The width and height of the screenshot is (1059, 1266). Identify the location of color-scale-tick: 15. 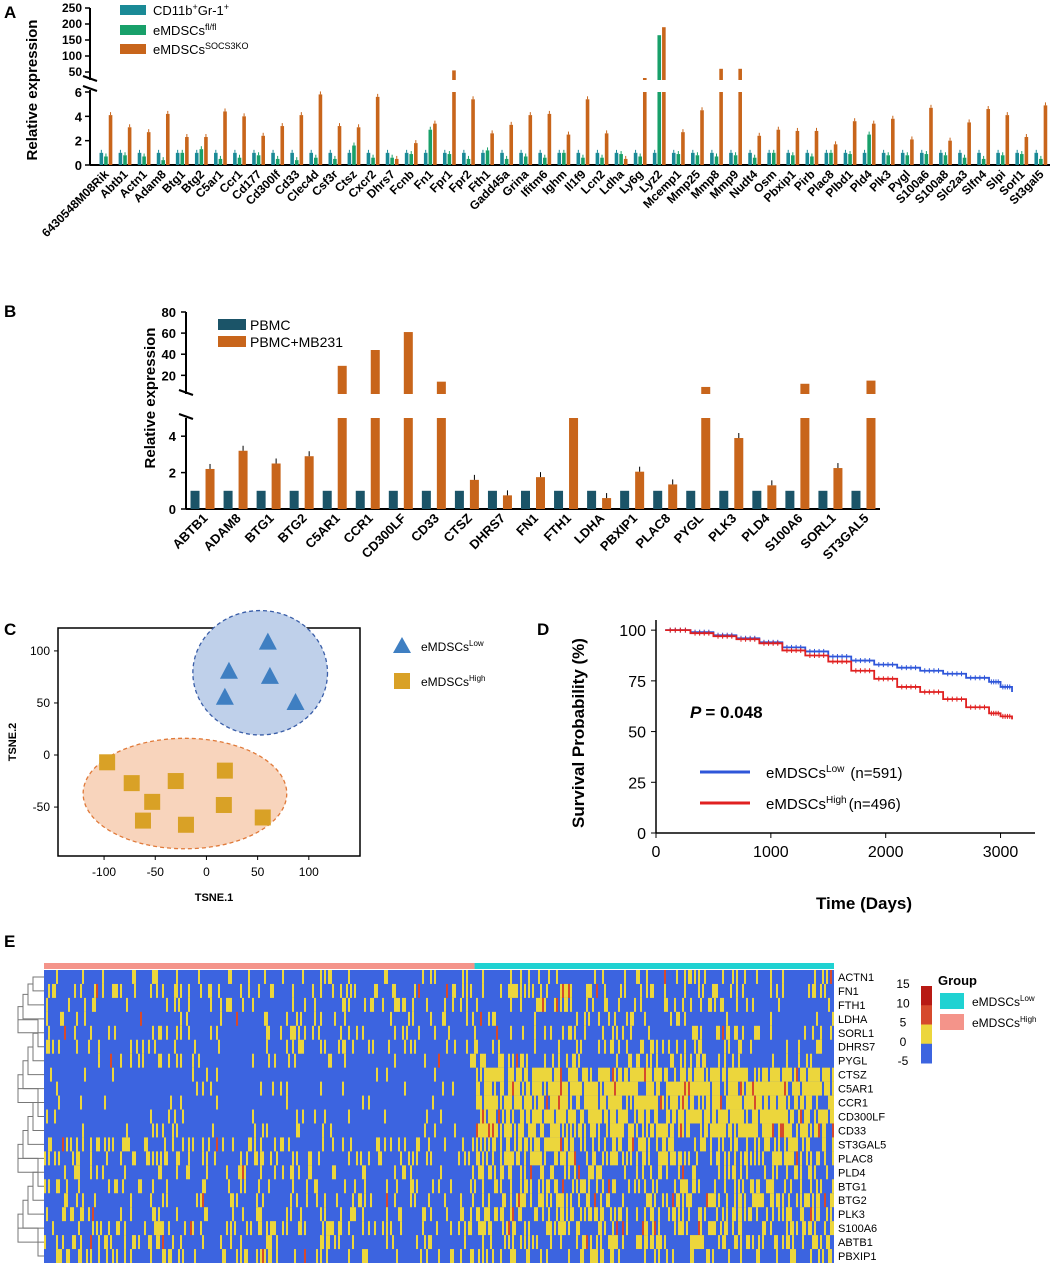
(903, 984).